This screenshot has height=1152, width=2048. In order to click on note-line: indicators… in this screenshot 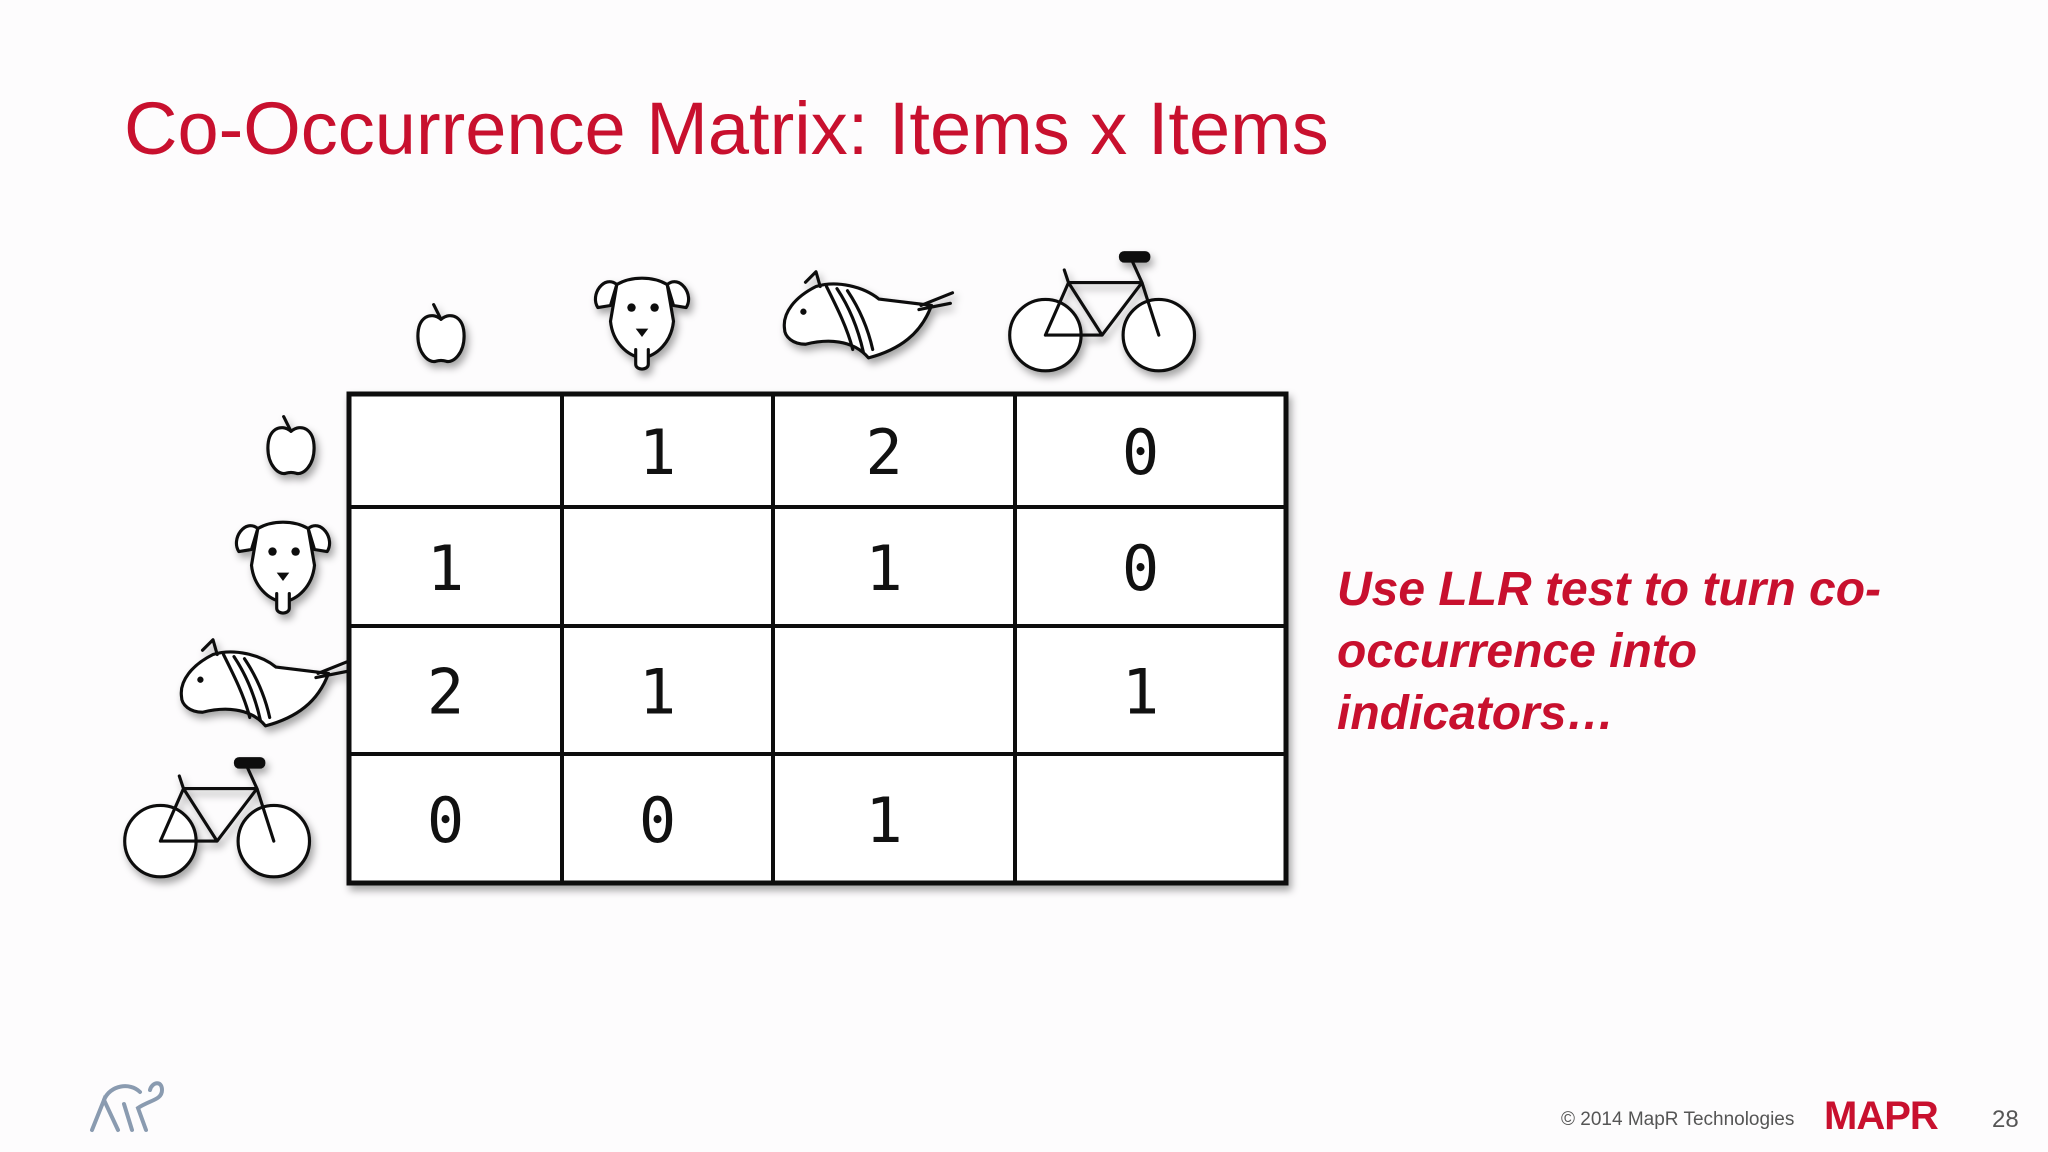, I will do `click(1475, 713)`.